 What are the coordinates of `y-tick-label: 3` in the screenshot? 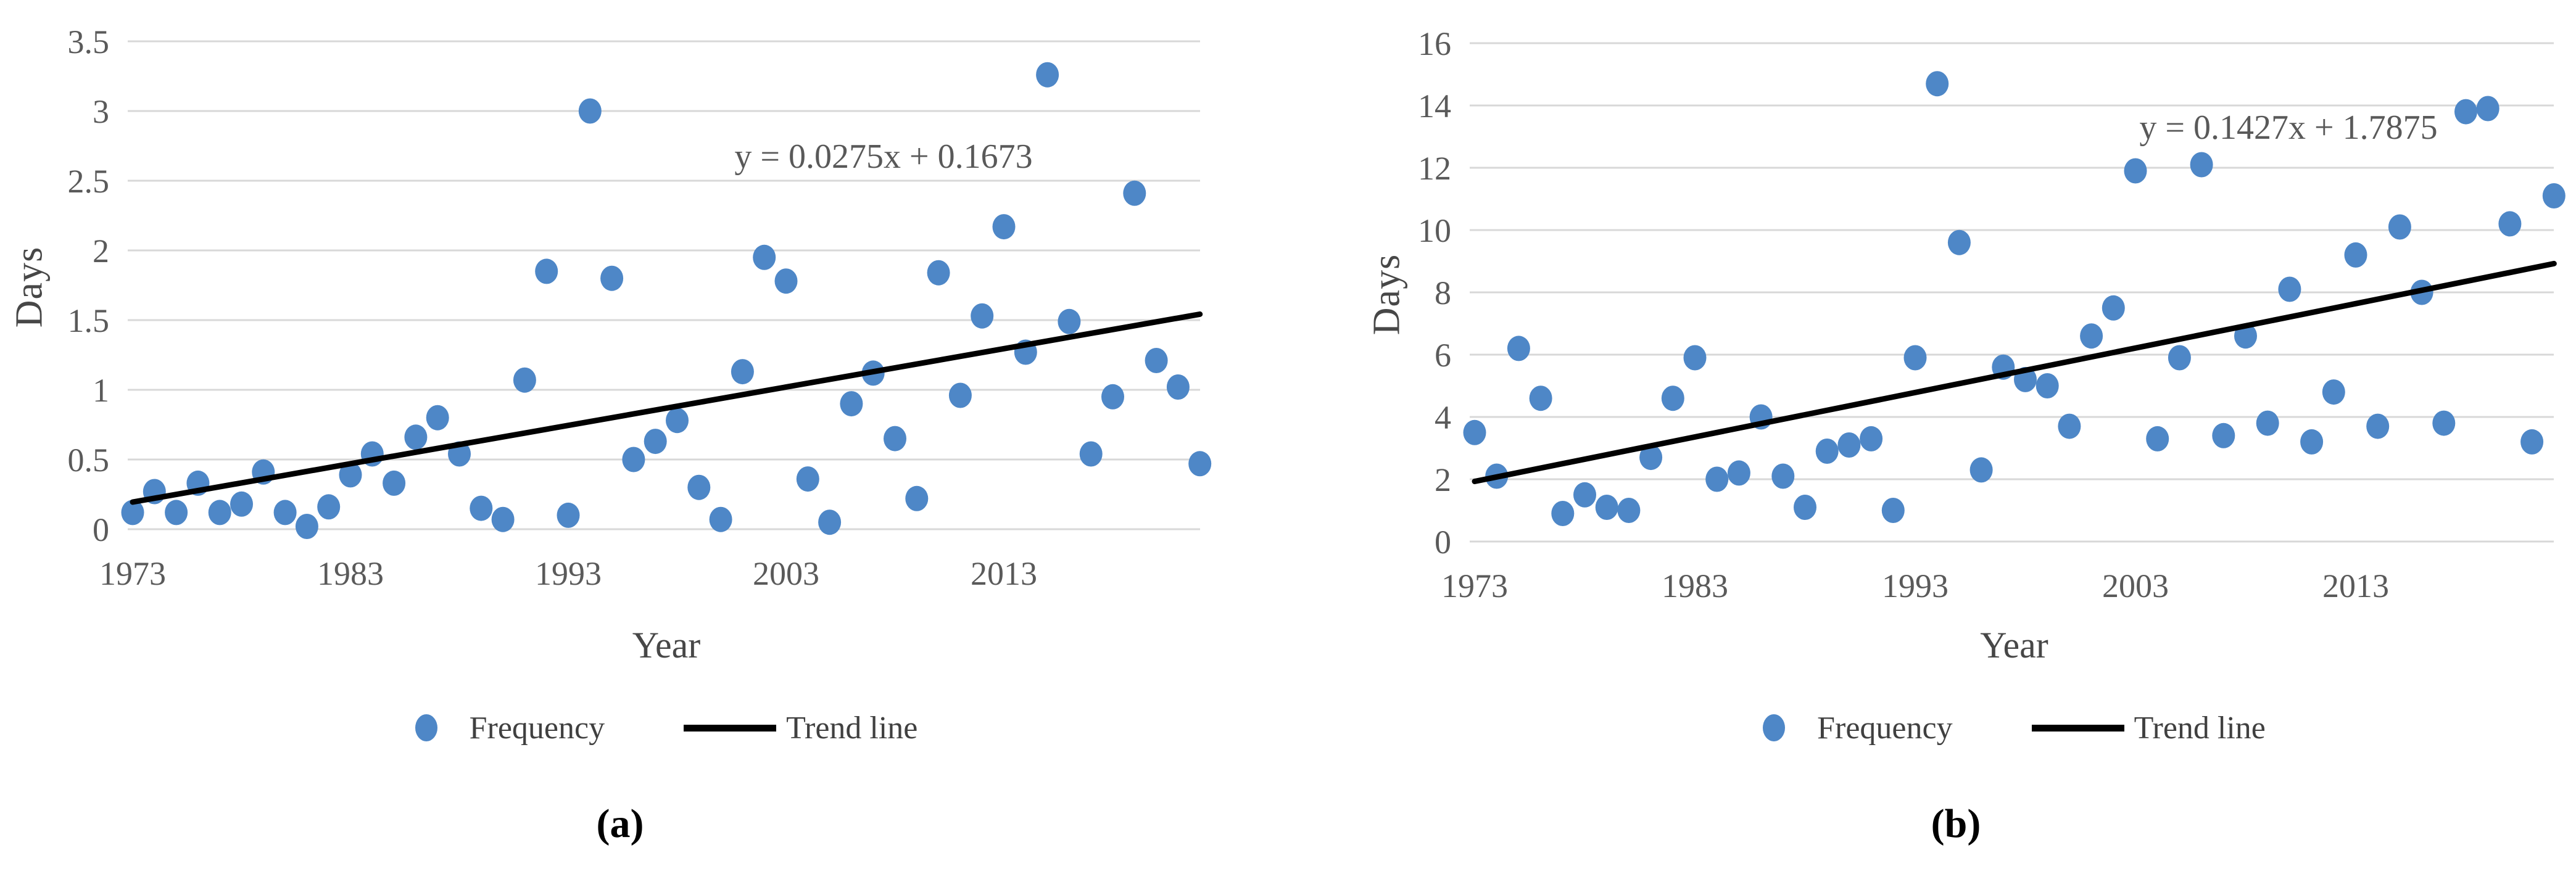 It's located at (101, 111).